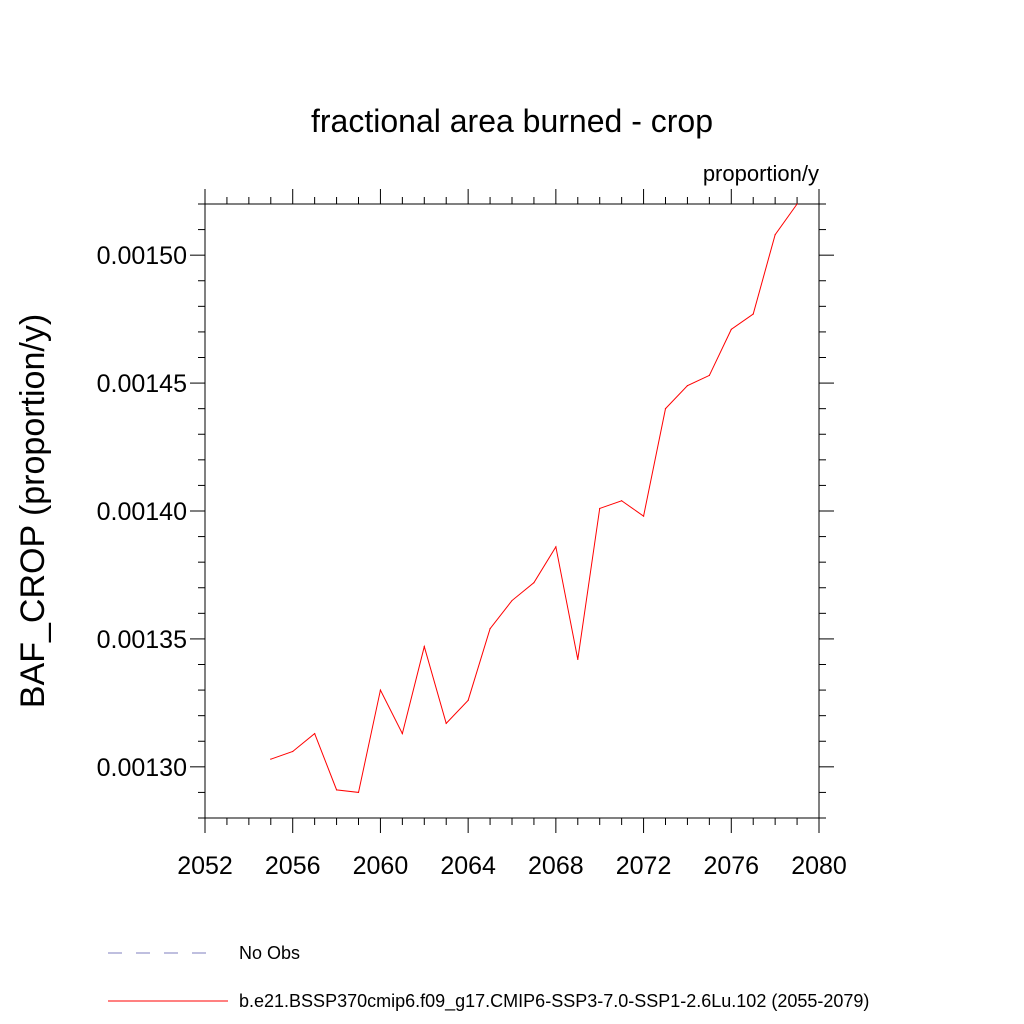 The image size is (1024, 1024). What do you see at coordinates (512, 121) in the screenshot?
I see `chart-title: fractional area burned - crop` at bounding box center [512, 121].